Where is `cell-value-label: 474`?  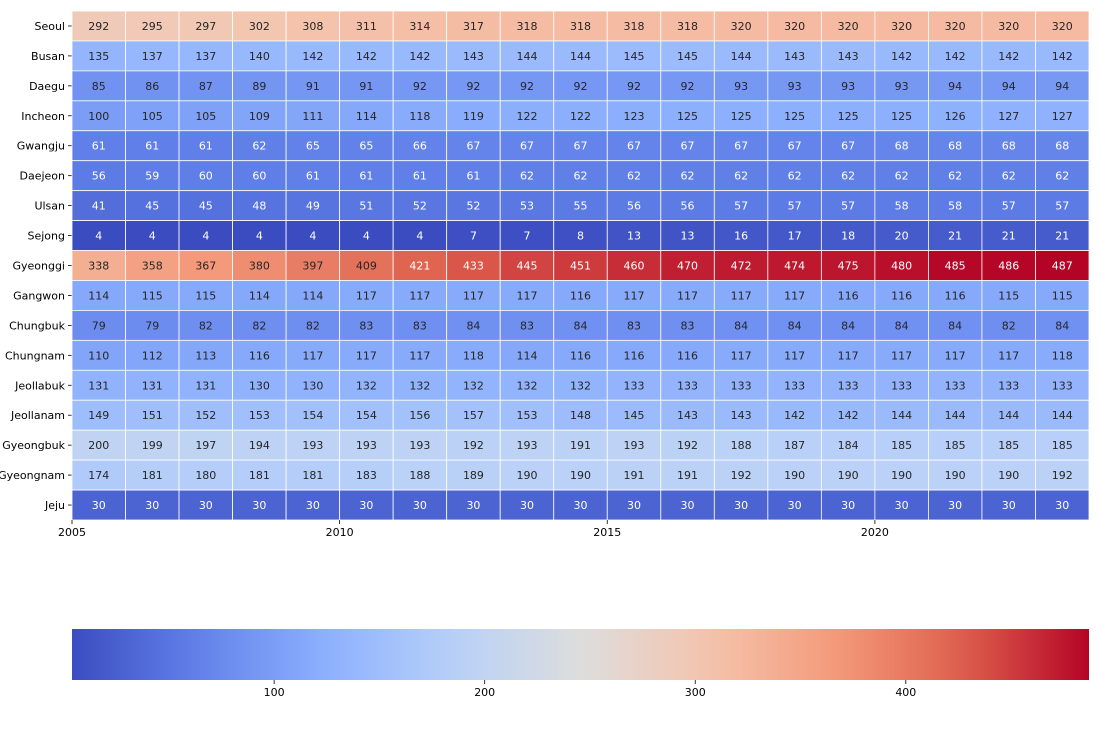
cell-value-label: 474 is located at coordinates (794, 266).